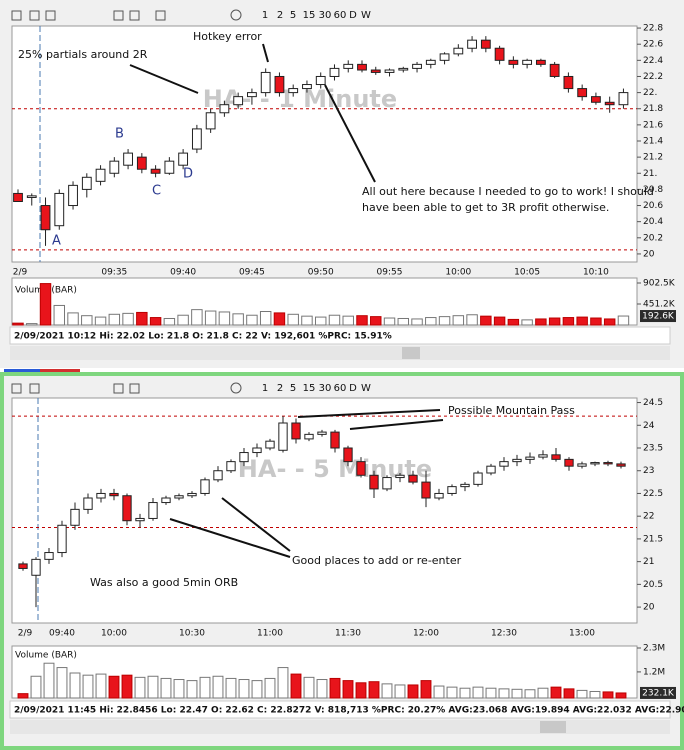 The image size is (684, 750). What do you see at coordinates (653, 29) in the screenshot?
I see `y-tick-label: 22.8` at bounding box center [653, 29].